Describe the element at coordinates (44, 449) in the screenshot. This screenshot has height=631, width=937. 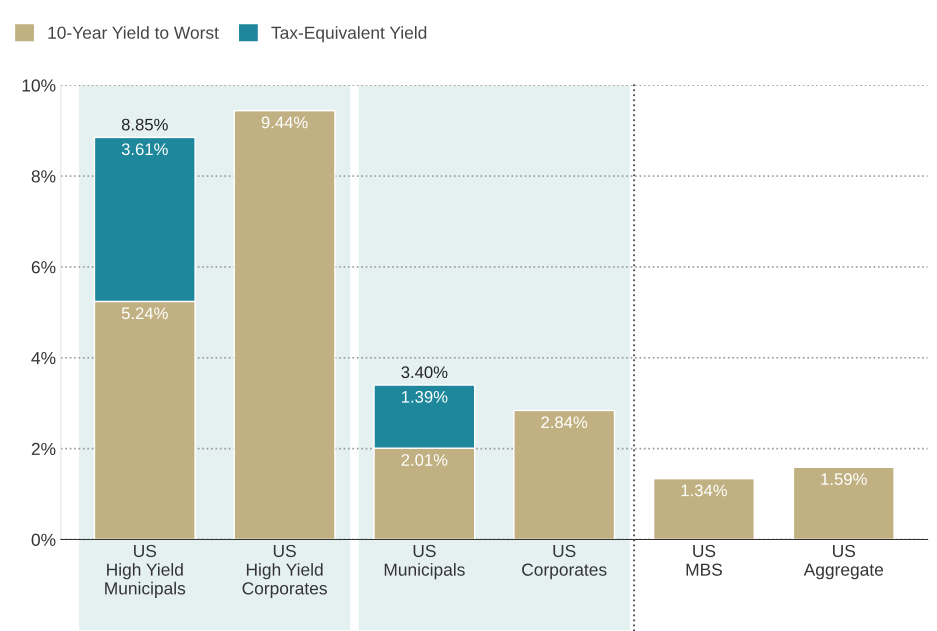
I see `y-tick-label: 2%` at that location.